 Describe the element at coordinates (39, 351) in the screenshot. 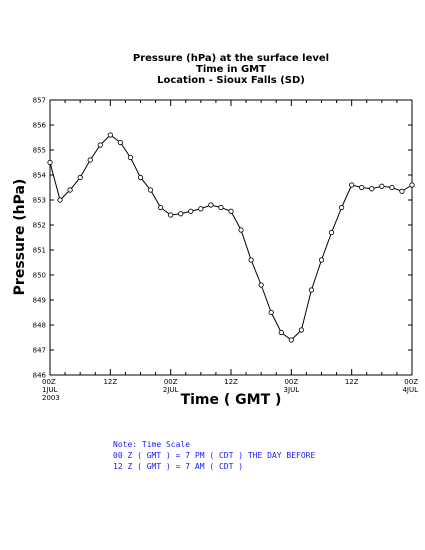

I see `y-tick-label: 847` at that location.